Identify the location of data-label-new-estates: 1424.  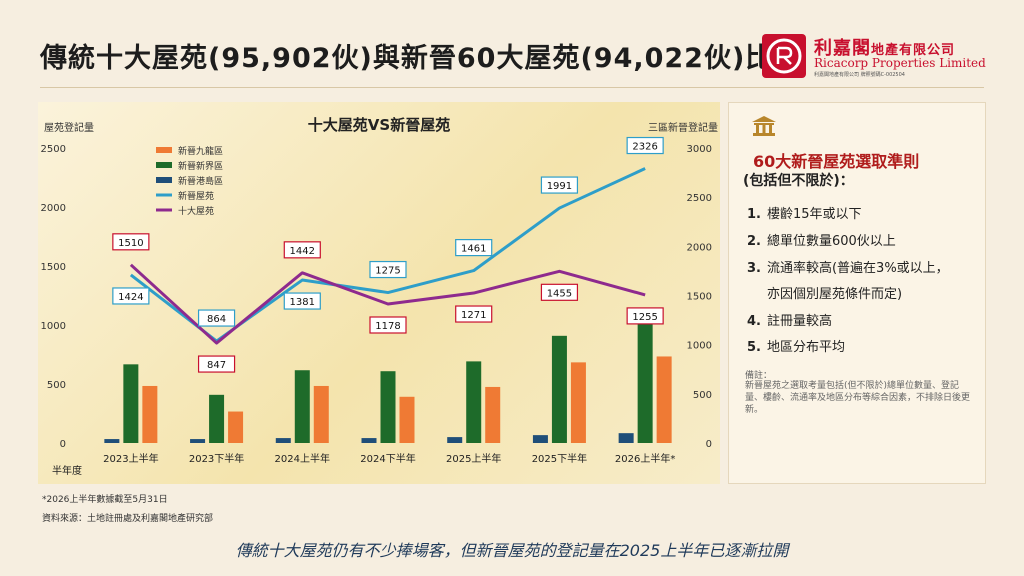
(130, 297).